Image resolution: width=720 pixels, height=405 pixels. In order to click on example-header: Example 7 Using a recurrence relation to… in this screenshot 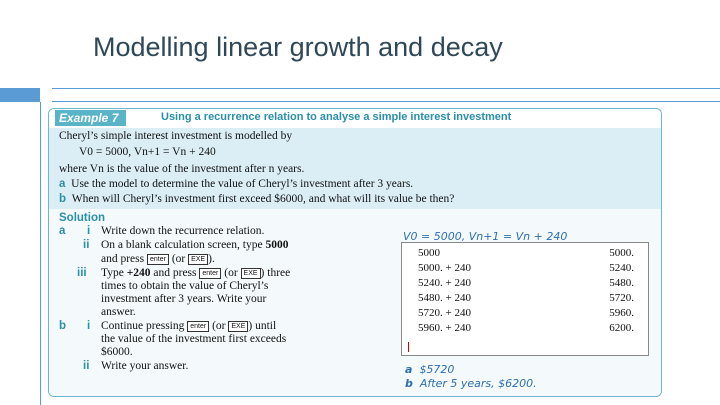, I will do `click(355, 118)`.